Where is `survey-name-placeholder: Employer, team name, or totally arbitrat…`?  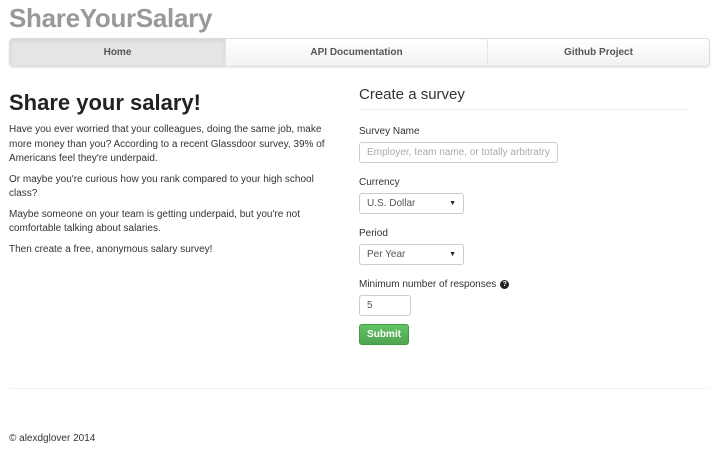 survey-name-placeholder: Employer, team name, or totally arbitrat… is located at coordinates (458, 152).